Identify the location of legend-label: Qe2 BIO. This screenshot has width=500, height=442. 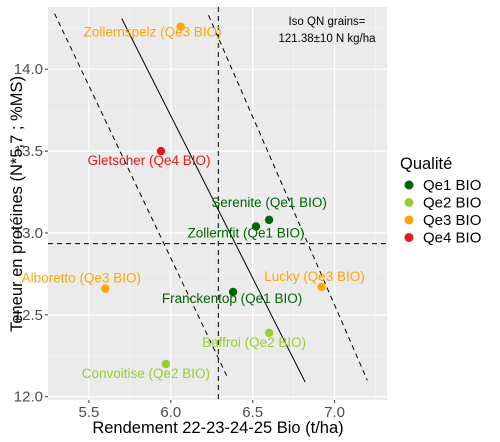
(452, 203).